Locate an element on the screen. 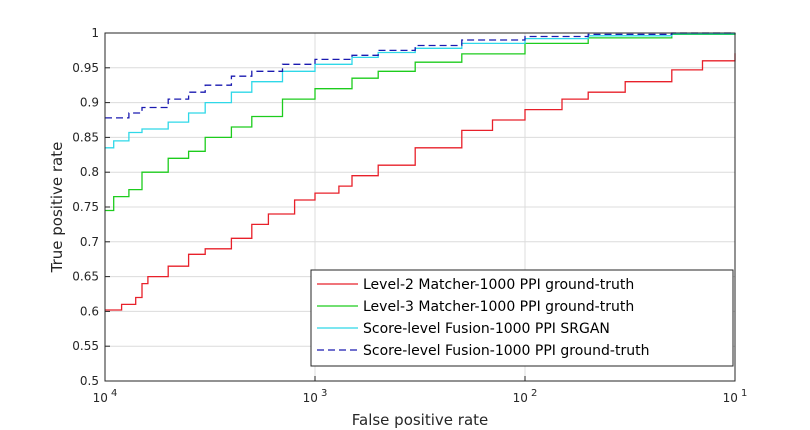  legend-entry: Score-level Fusion-1000 PPI ground-truth is located at coordinates (506, 351).